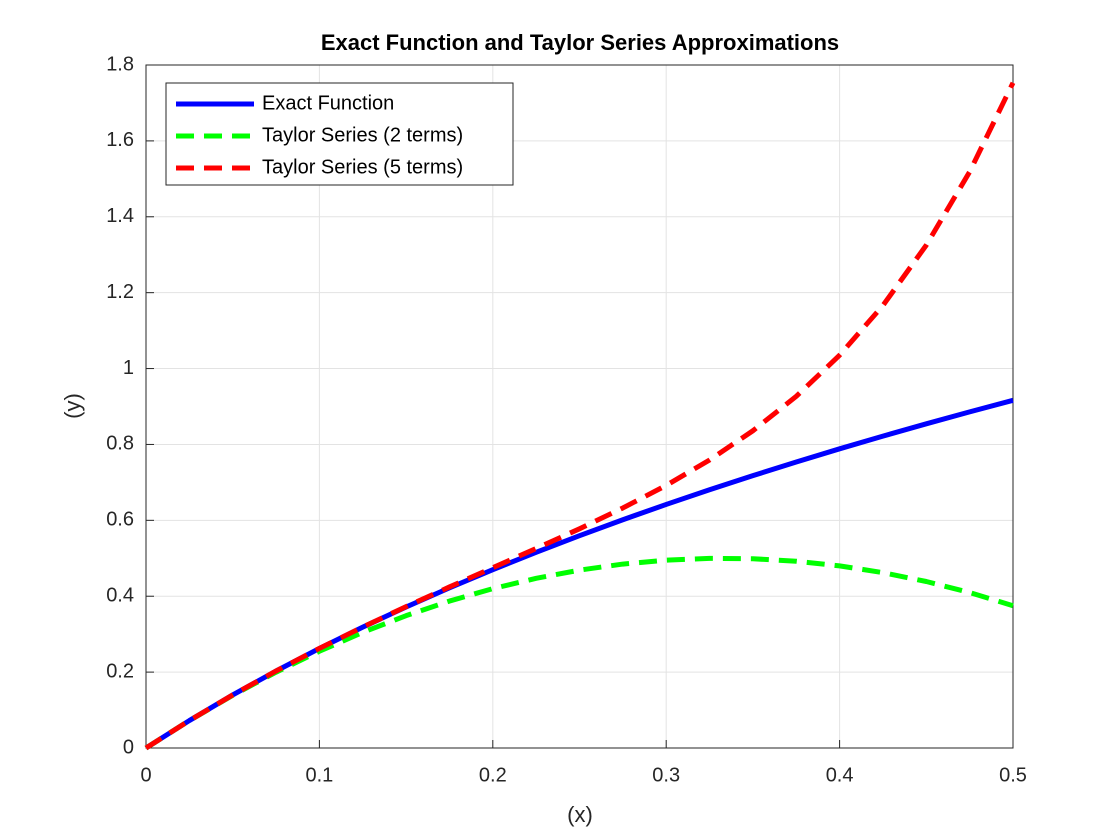 This screenshot has height=840, width=1120. What do you see at coordinates (328, 103) in the screenshot?
I see `legend-label: Exact Function` at bounding box center [328, 103].